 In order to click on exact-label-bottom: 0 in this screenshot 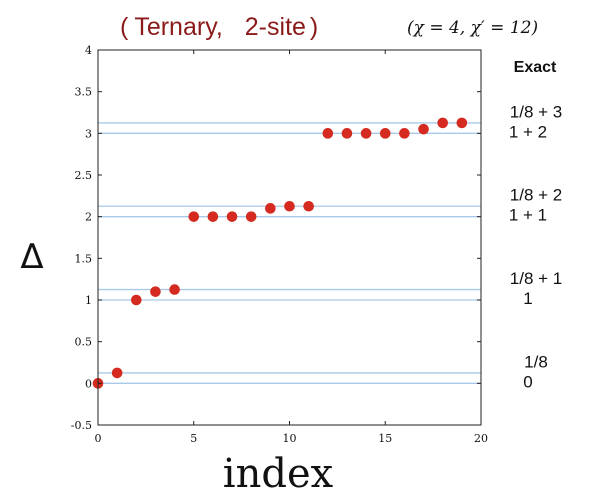, I will do `click(527, 381)`.